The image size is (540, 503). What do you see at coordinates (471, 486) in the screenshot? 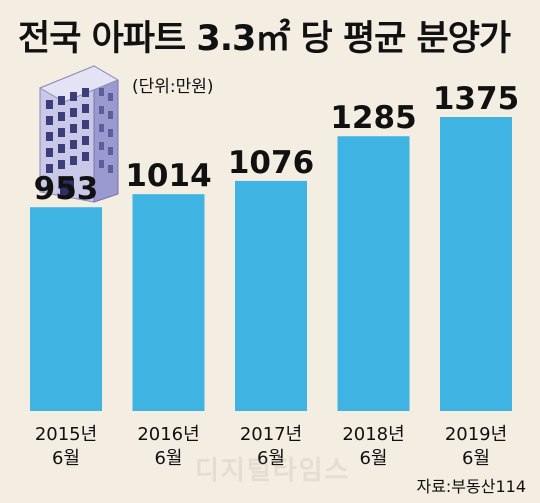
I see `source-note: 자료:부동산114` at bounding box center [471, 486].